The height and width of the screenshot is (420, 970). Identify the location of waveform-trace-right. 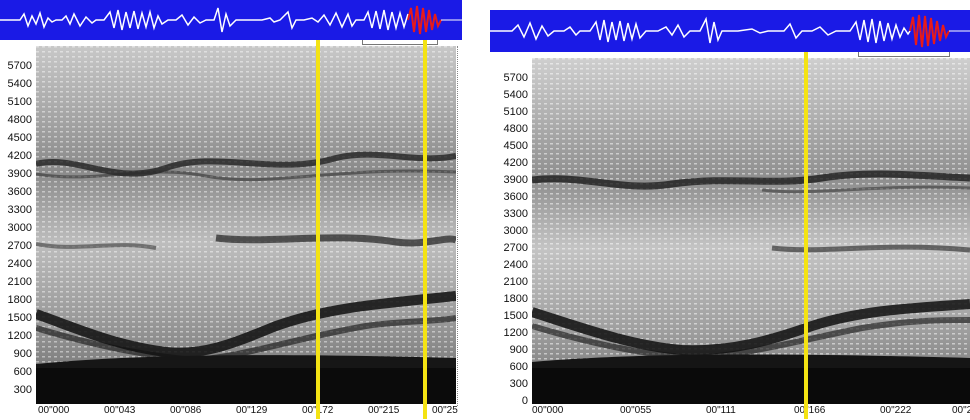
(730, 31).